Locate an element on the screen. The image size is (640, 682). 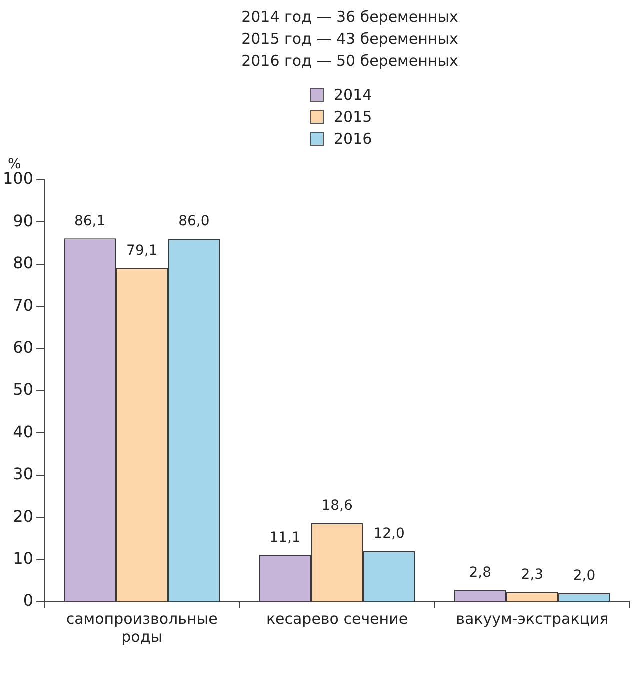
y-tick-label: 50 is located at coordinates (23, 390).